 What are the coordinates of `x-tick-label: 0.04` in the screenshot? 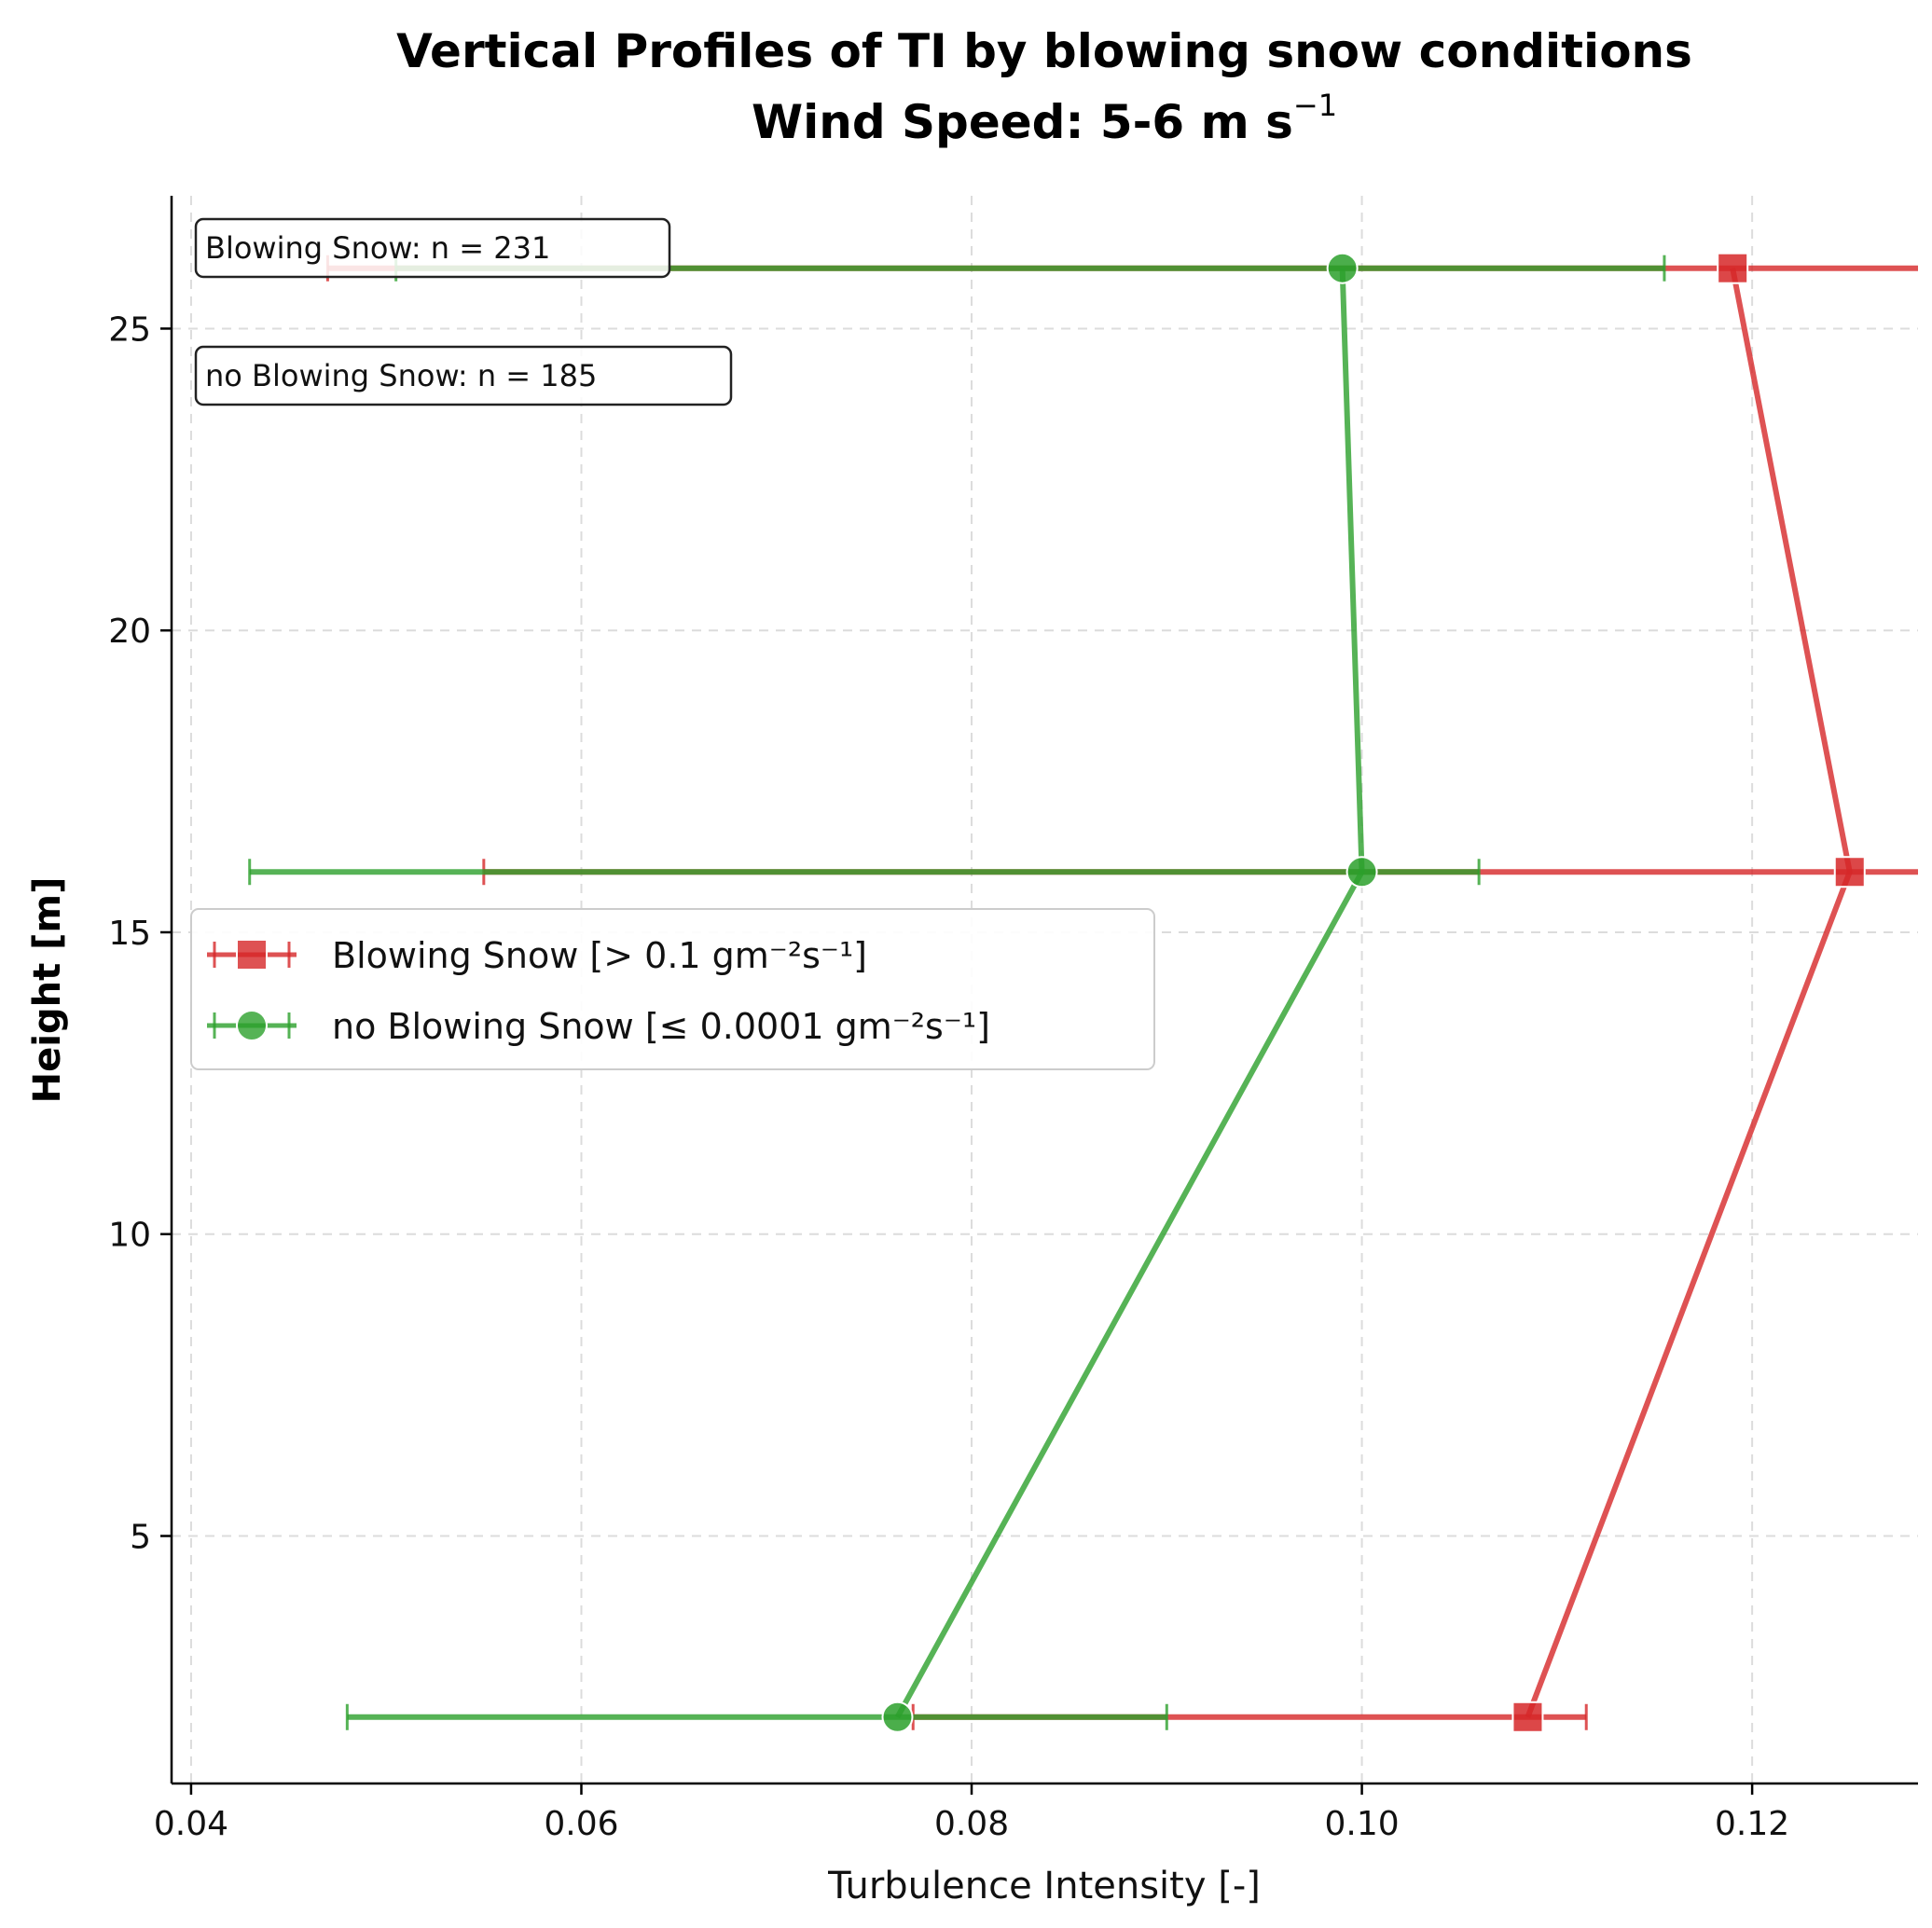 It's located at (191, 1824).